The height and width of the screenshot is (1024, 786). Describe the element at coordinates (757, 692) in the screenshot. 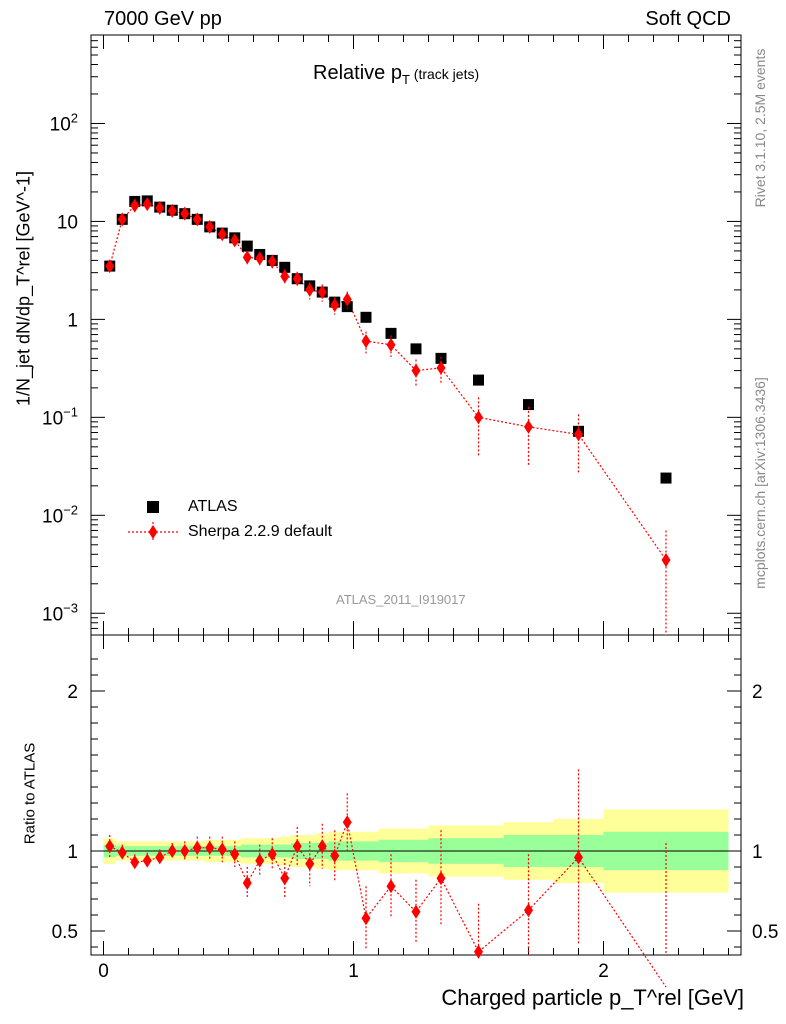

I see `ratio-y-tick-label-right: 2` at that location.